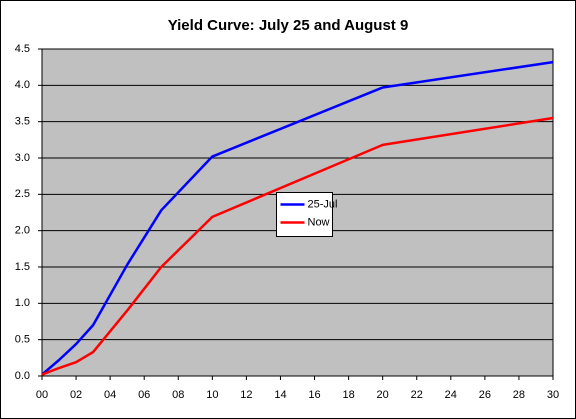 The image size is (576, 419). I want to click on x-tick-label: 12, so click(246, 395).